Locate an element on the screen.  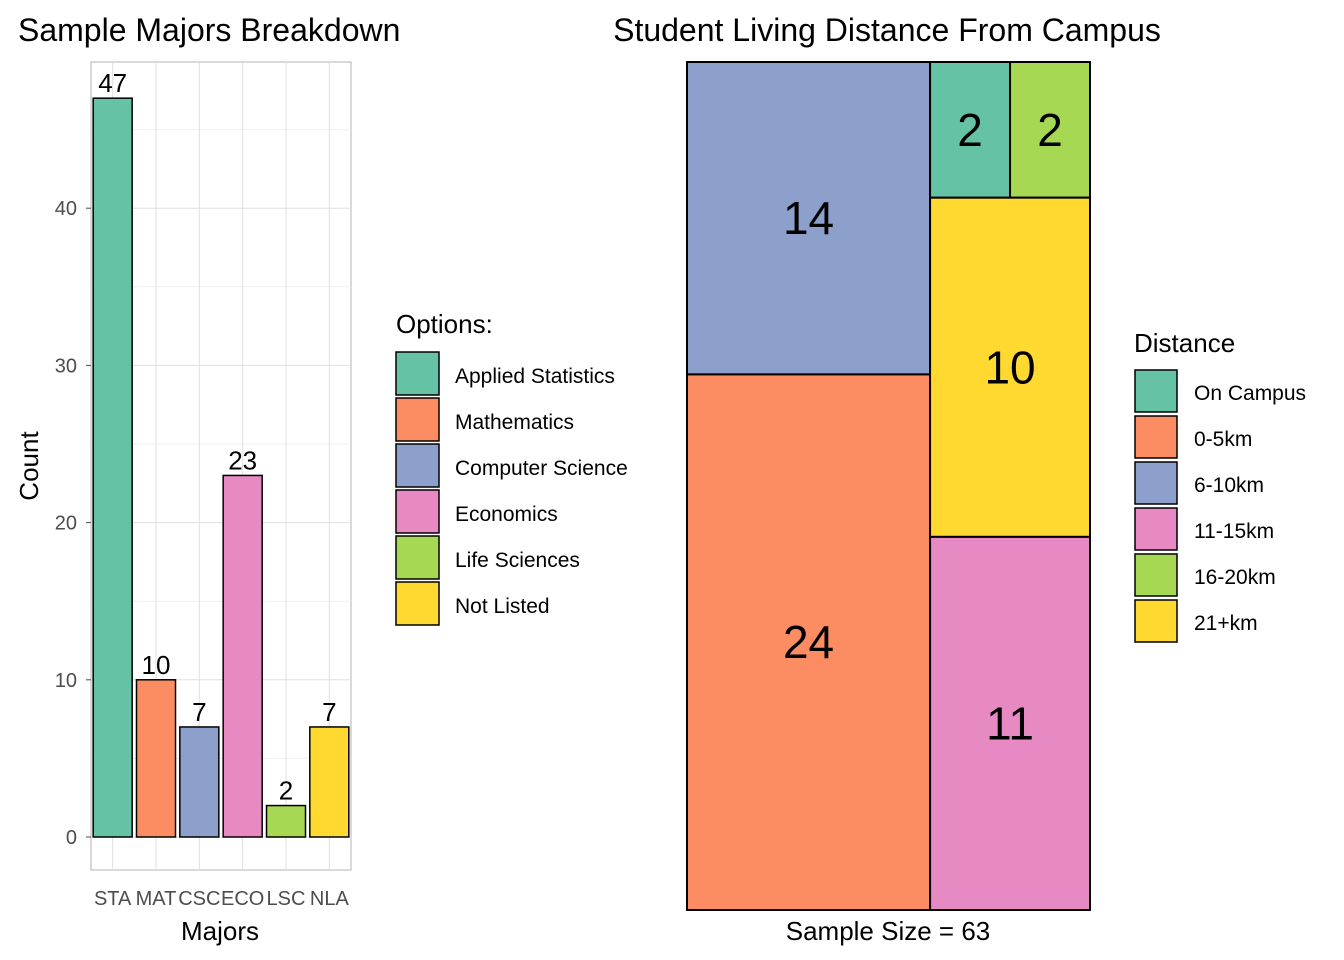
legend-label: Mathematics is located at coordinates (514, 422).